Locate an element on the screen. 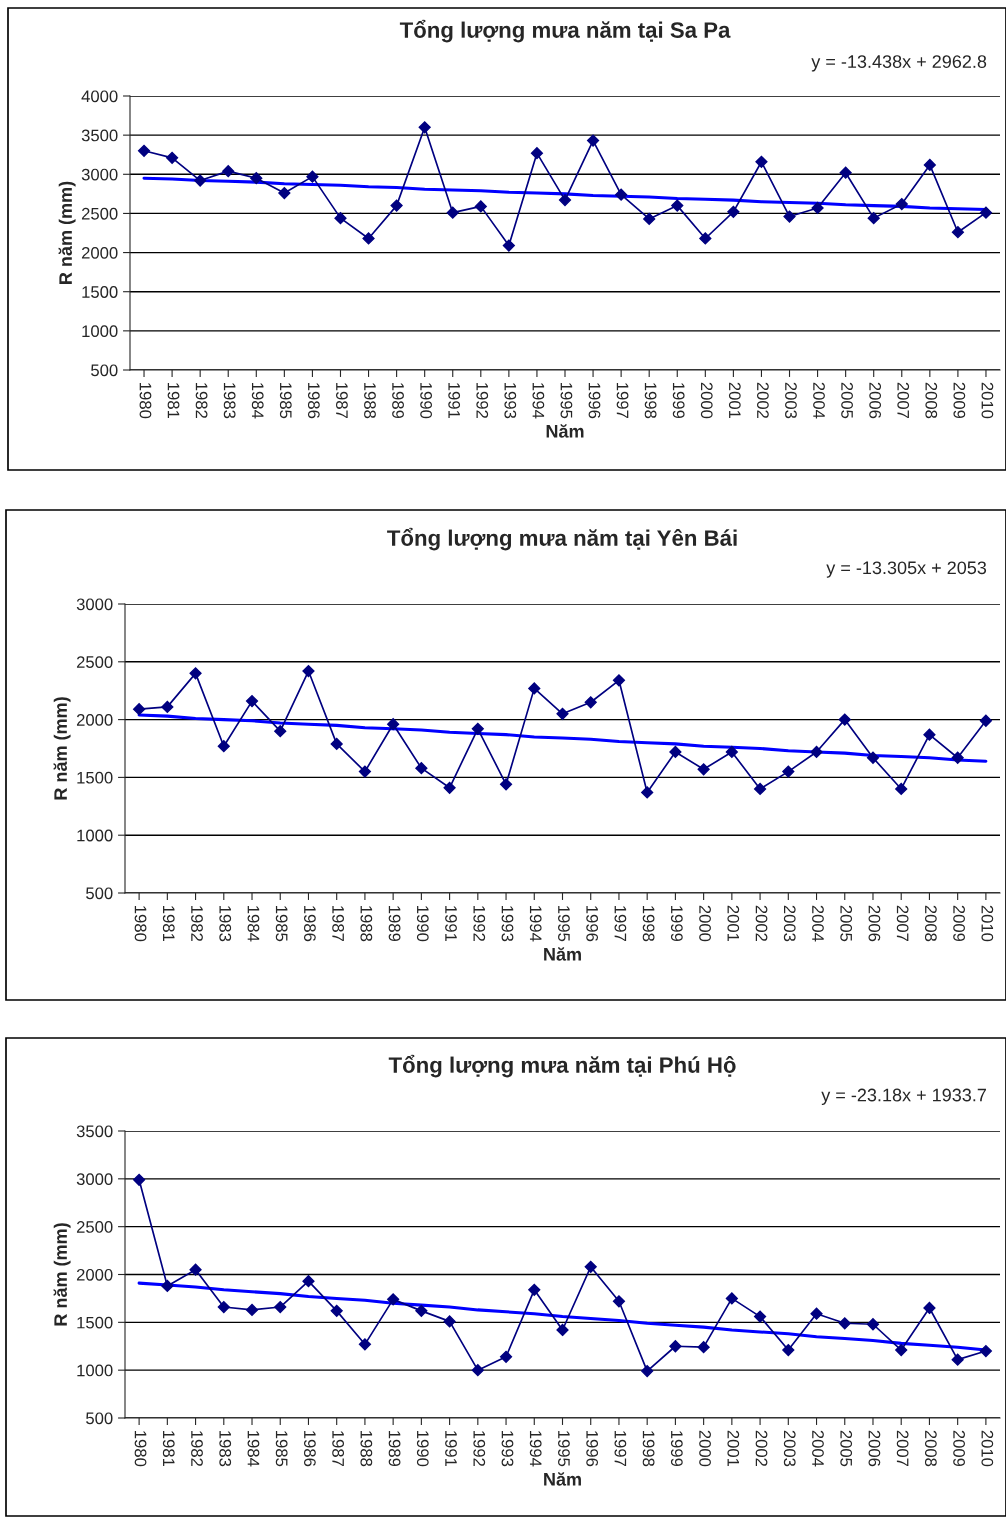 Image resolution: width=1006 pixels, height=1518 pixels. y-tick-label: 4000 is located at coordinates (99, 96).